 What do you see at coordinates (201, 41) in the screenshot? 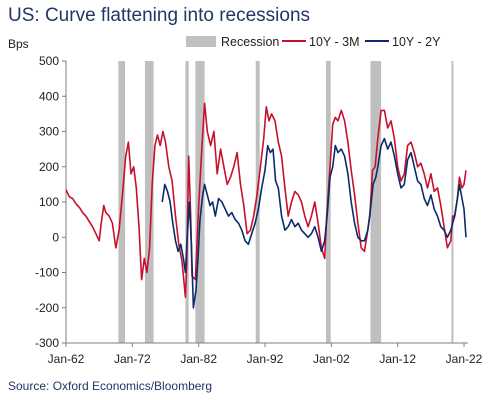
I see `legend-swatch-recession` at bounding box center [201, 41].